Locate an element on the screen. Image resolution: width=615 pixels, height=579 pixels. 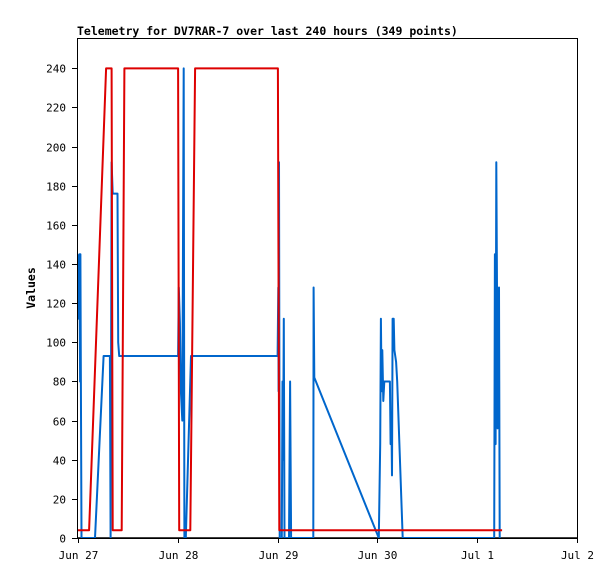
y-tick-label: 60 is located at coordinates (59, 422).